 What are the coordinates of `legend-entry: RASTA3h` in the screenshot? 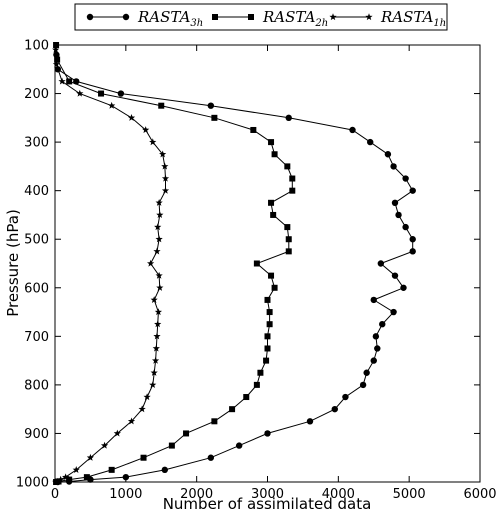 It's located at (144, 18).